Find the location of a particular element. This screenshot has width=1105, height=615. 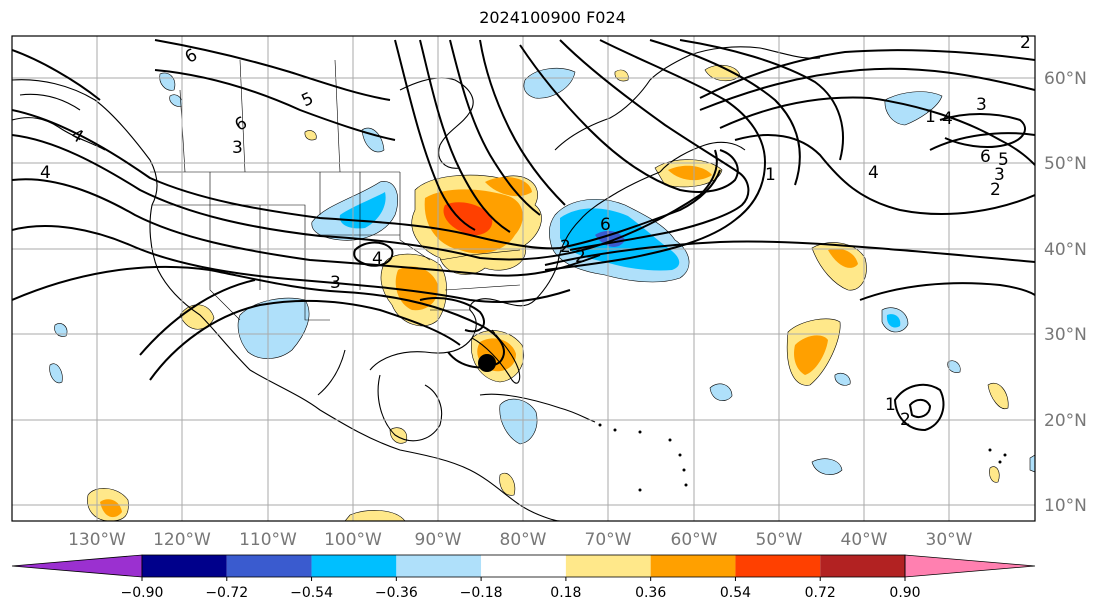

lon-label: 50°W is located at coordinates (779, 540).